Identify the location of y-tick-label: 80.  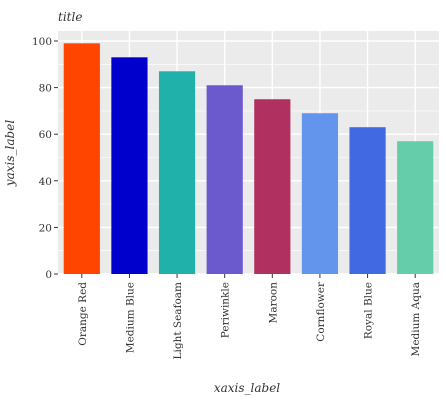
(45, 89).